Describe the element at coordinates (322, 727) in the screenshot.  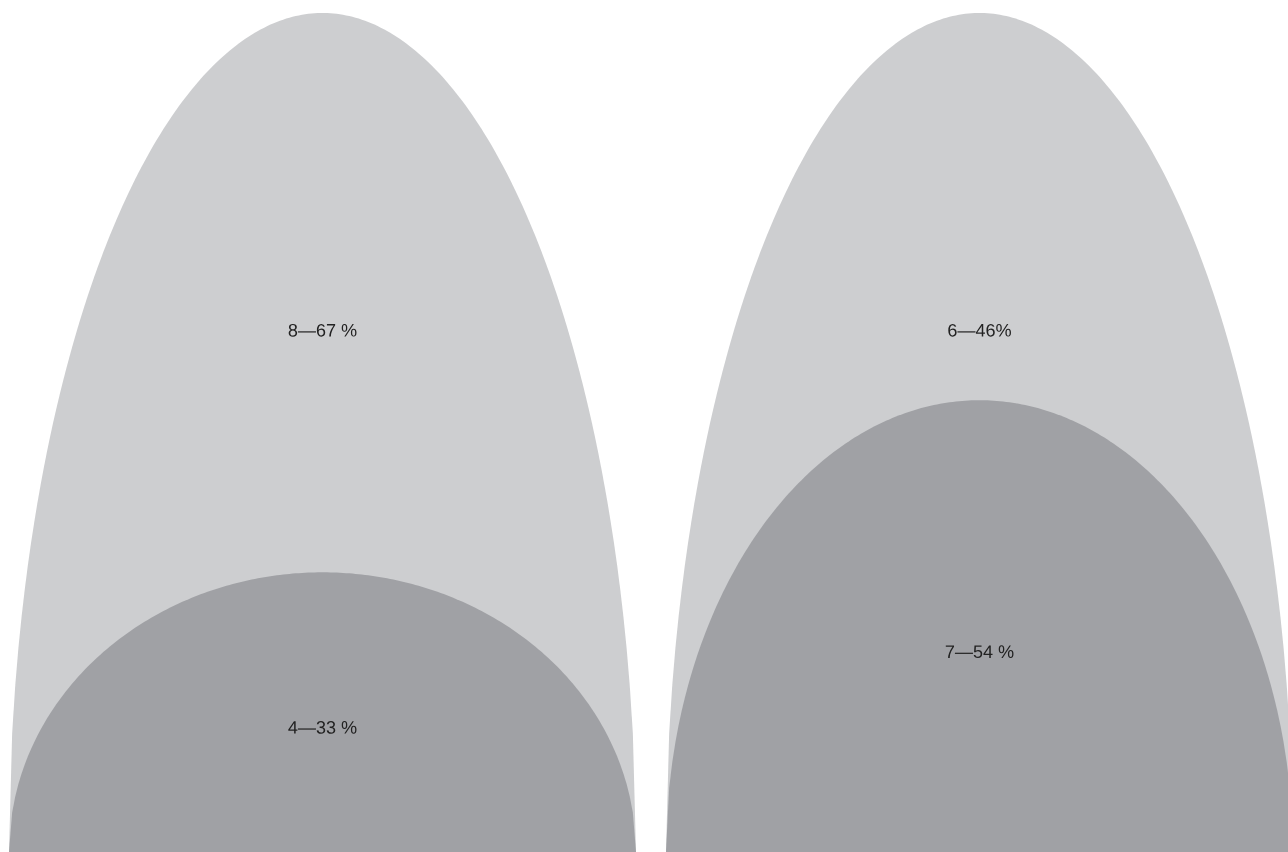
I see `data-label: 4—33 %` at that location.